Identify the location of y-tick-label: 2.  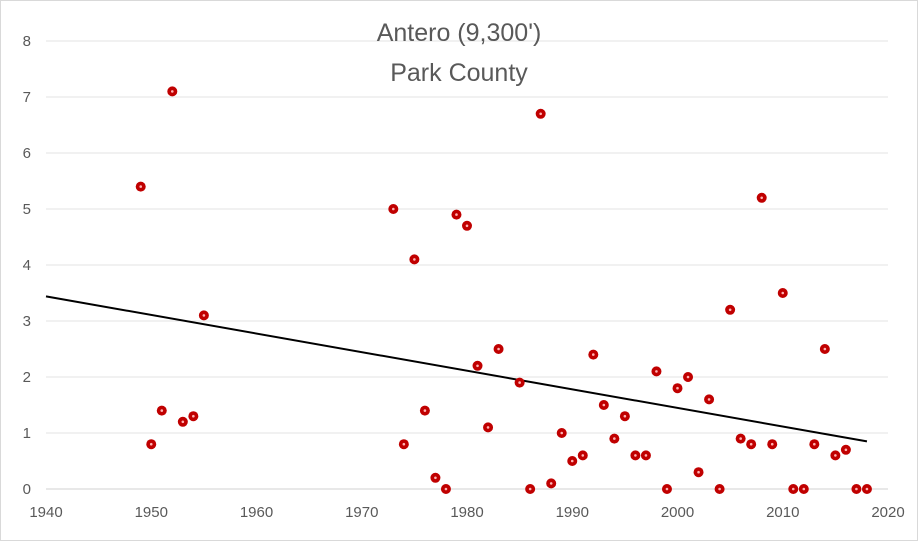
(27, 377).